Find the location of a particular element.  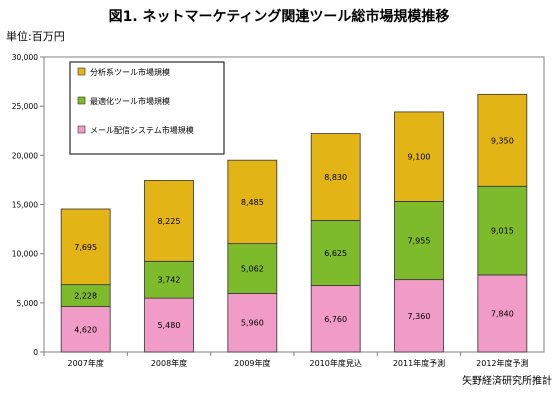

data-label: 8,225 is located at coordinates (169, 221).